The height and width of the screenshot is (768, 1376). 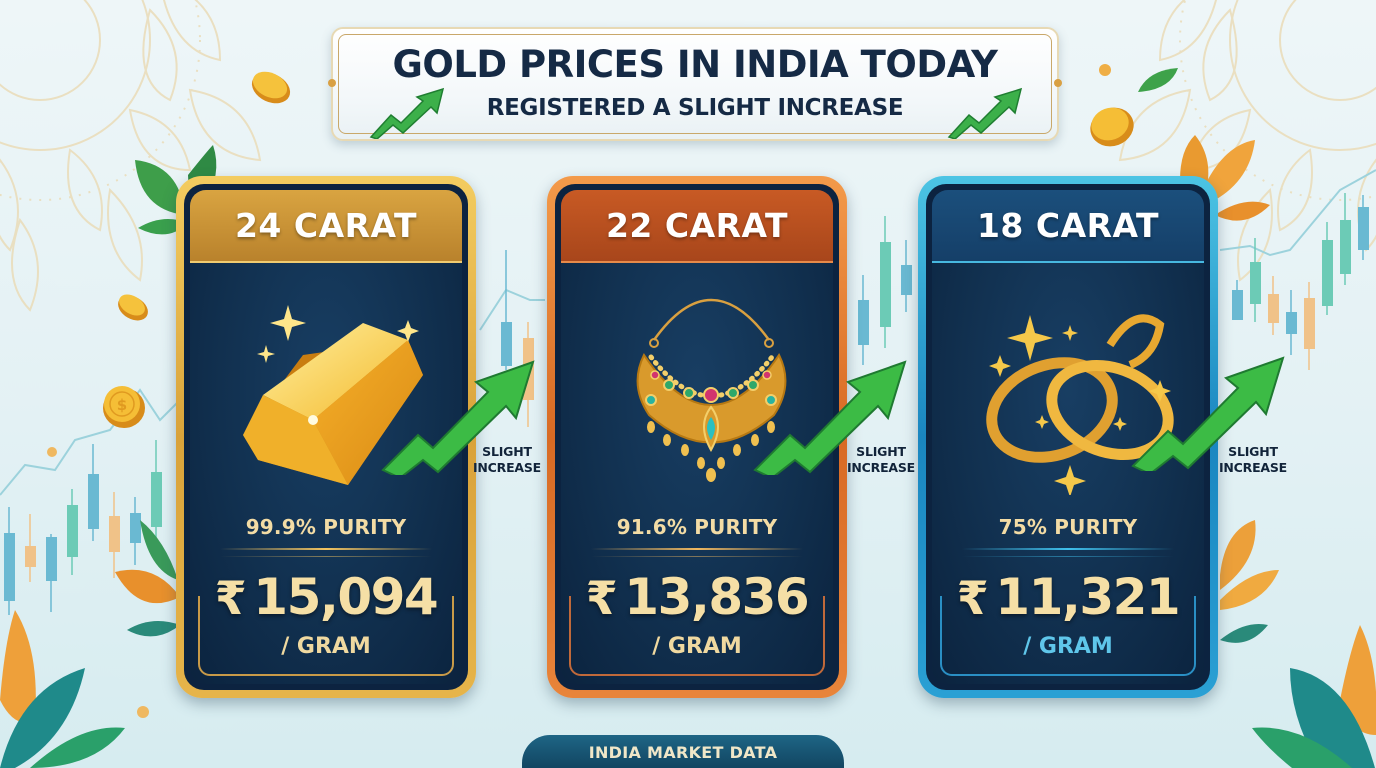 What do you see at coordinates (1158, 80) in the screenshot?
I see `leaf-icon` at bounding box center [1158, 80].